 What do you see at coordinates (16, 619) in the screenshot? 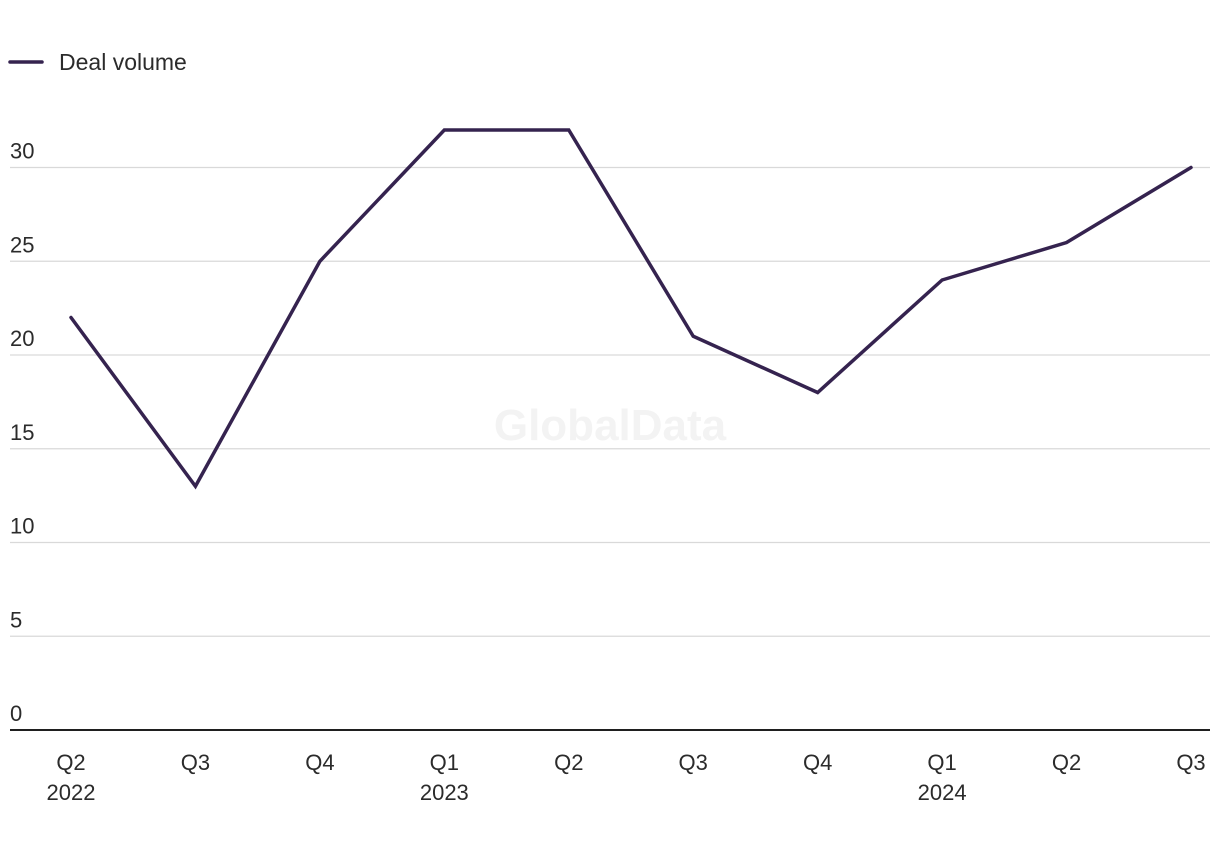
I see `y-tick-label-5: 5` at bounding box center [16, 619].